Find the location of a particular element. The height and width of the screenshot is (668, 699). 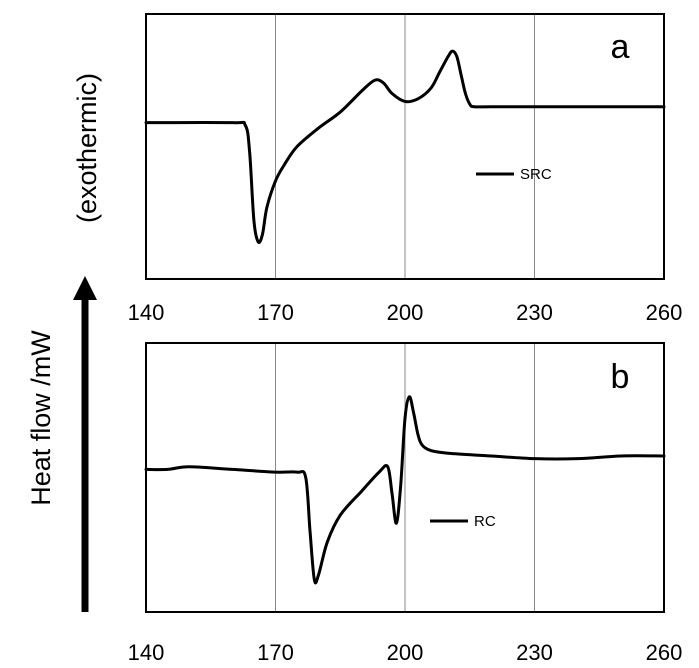

legend-label: RC is located at coordinates (485, 521).